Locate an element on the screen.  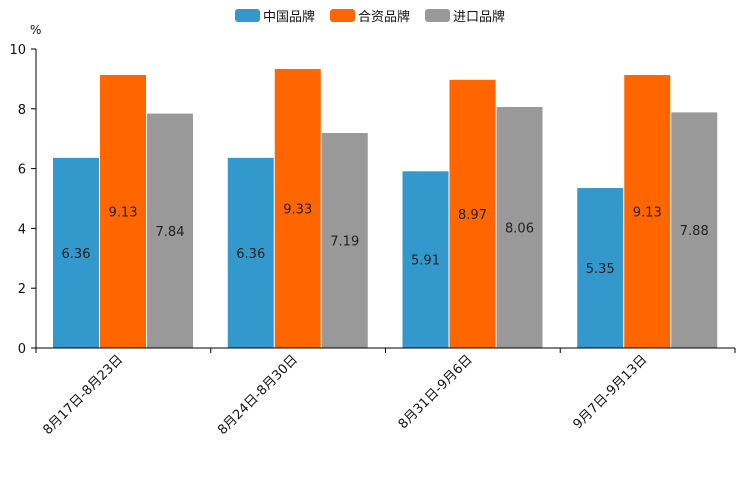
x-tick-label: 8月24日-8月30日 is located at coordinates (258, 395).